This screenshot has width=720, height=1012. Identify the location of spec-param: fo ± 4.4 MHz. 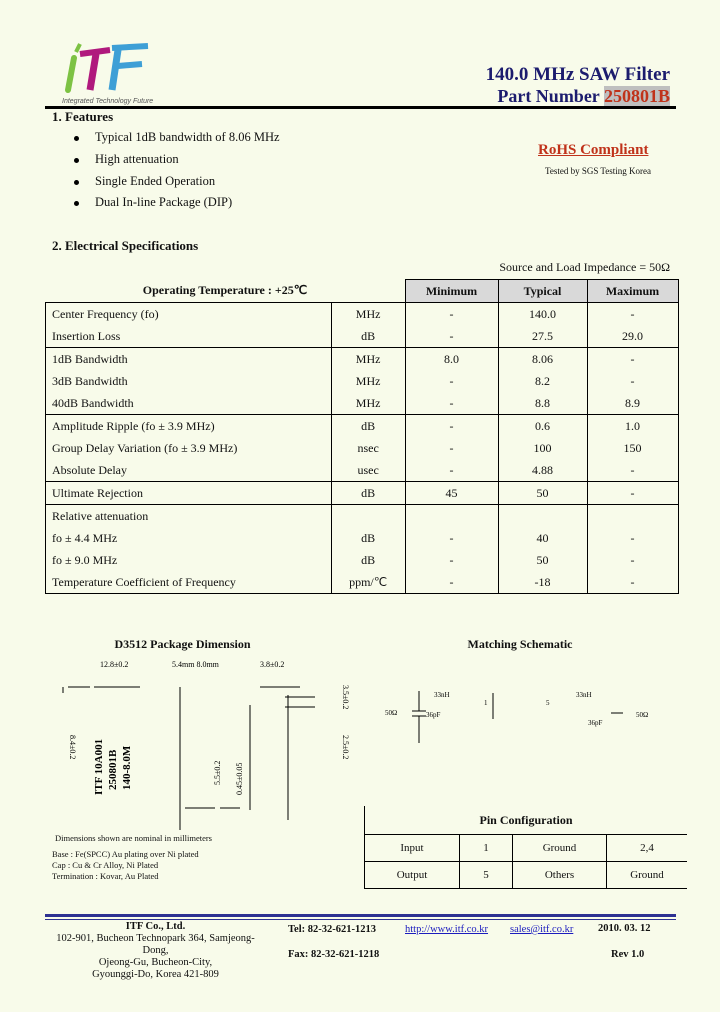
(188, 538).